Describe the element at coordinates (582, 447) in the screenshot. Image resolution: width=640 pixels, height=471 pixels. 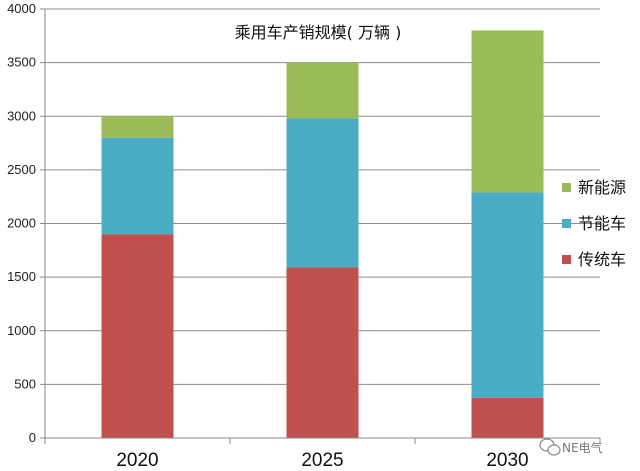
I see `watermark-text: NE电气` at that location.